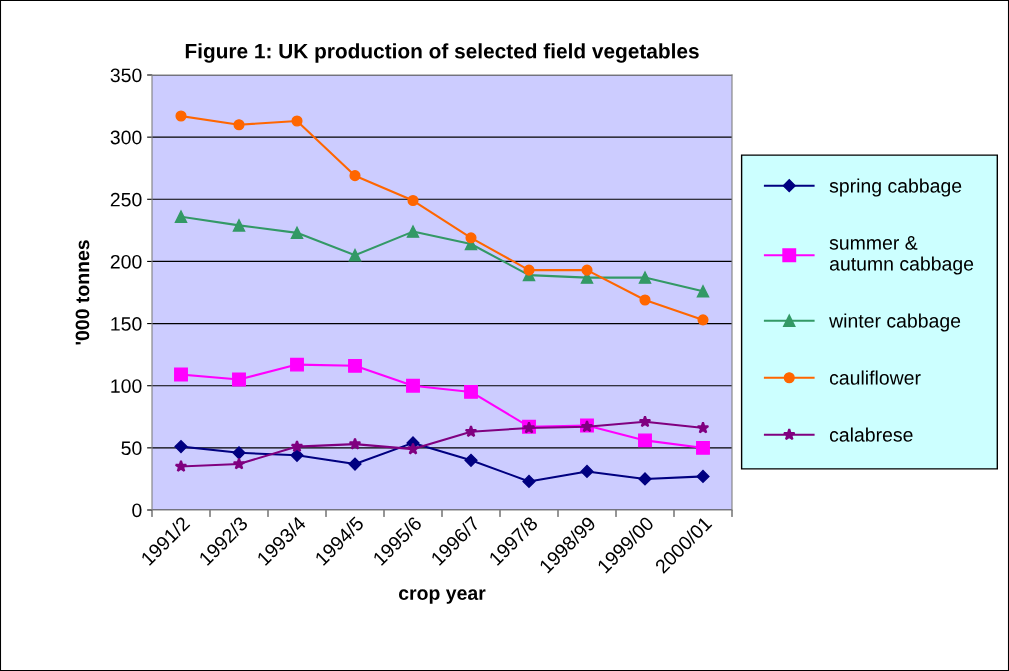 The width and height of the screenshot is (1009, 671). Describe the element at coordinates (126, 386) in the screenshot. I see `y-tick-label: 100` at that location.